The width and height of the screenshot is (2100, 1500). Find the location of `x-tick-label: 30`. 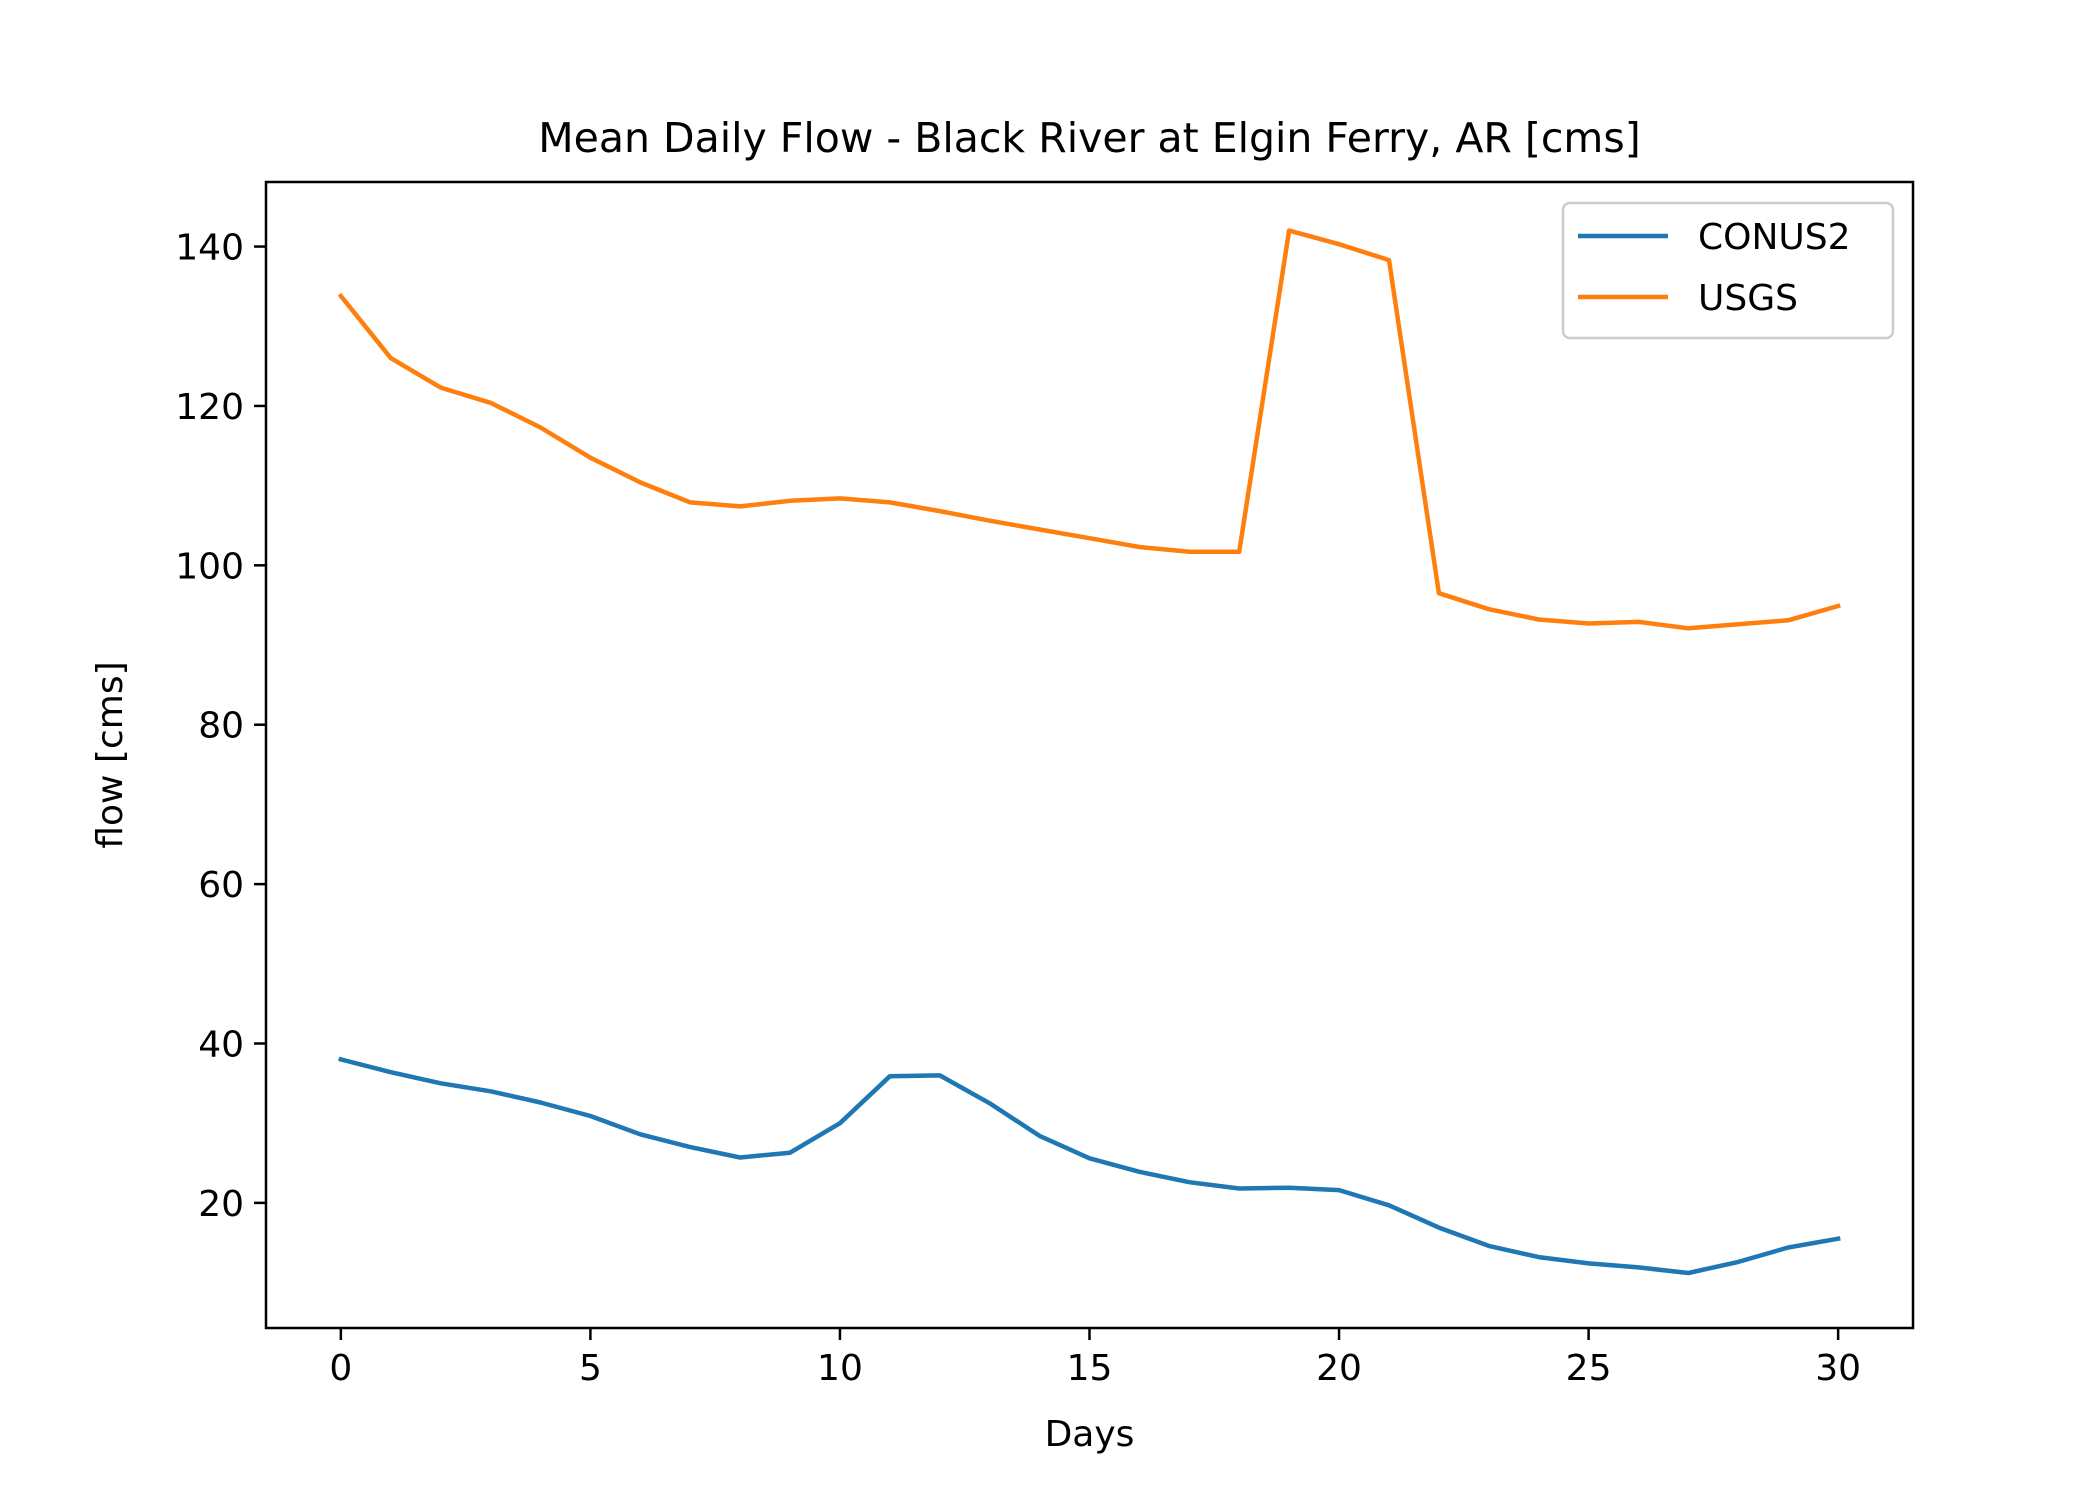

x-tick-label: 30 is located at coordinates (1838, 1368).